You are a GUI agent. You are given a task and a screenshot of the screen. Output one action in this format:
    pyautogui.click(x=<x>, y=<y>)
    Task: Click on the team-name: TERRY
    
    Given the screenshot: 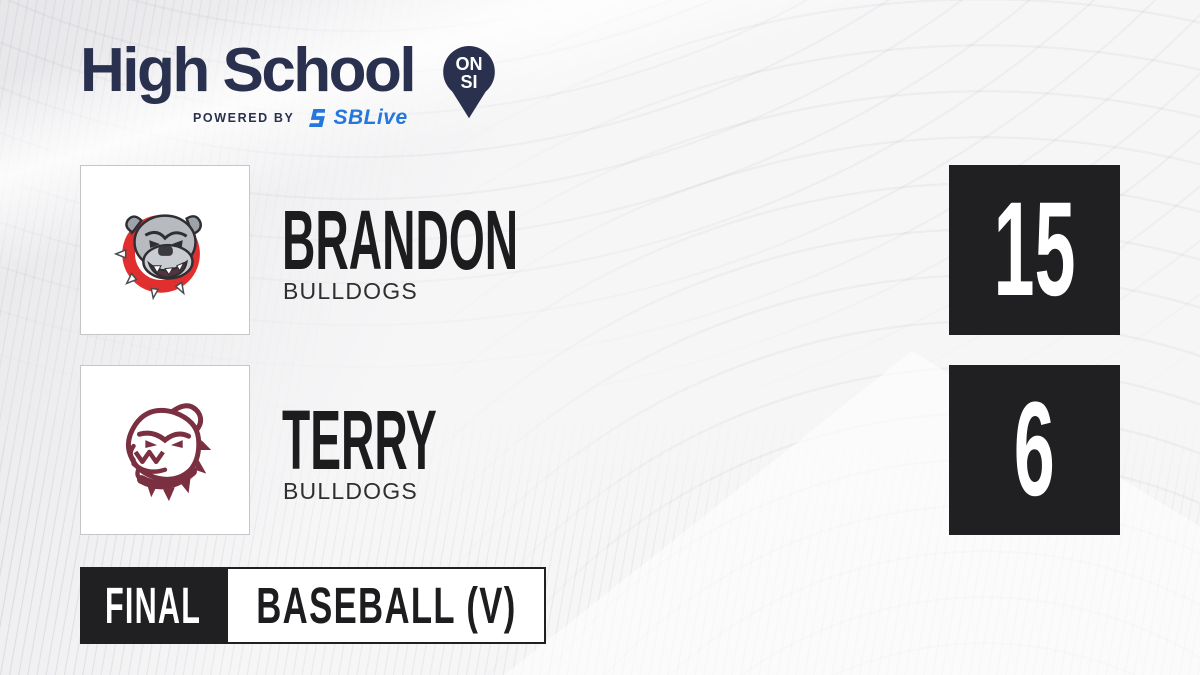 What is the action you would take?
    pyautogui.click(x=359, y=440)
    